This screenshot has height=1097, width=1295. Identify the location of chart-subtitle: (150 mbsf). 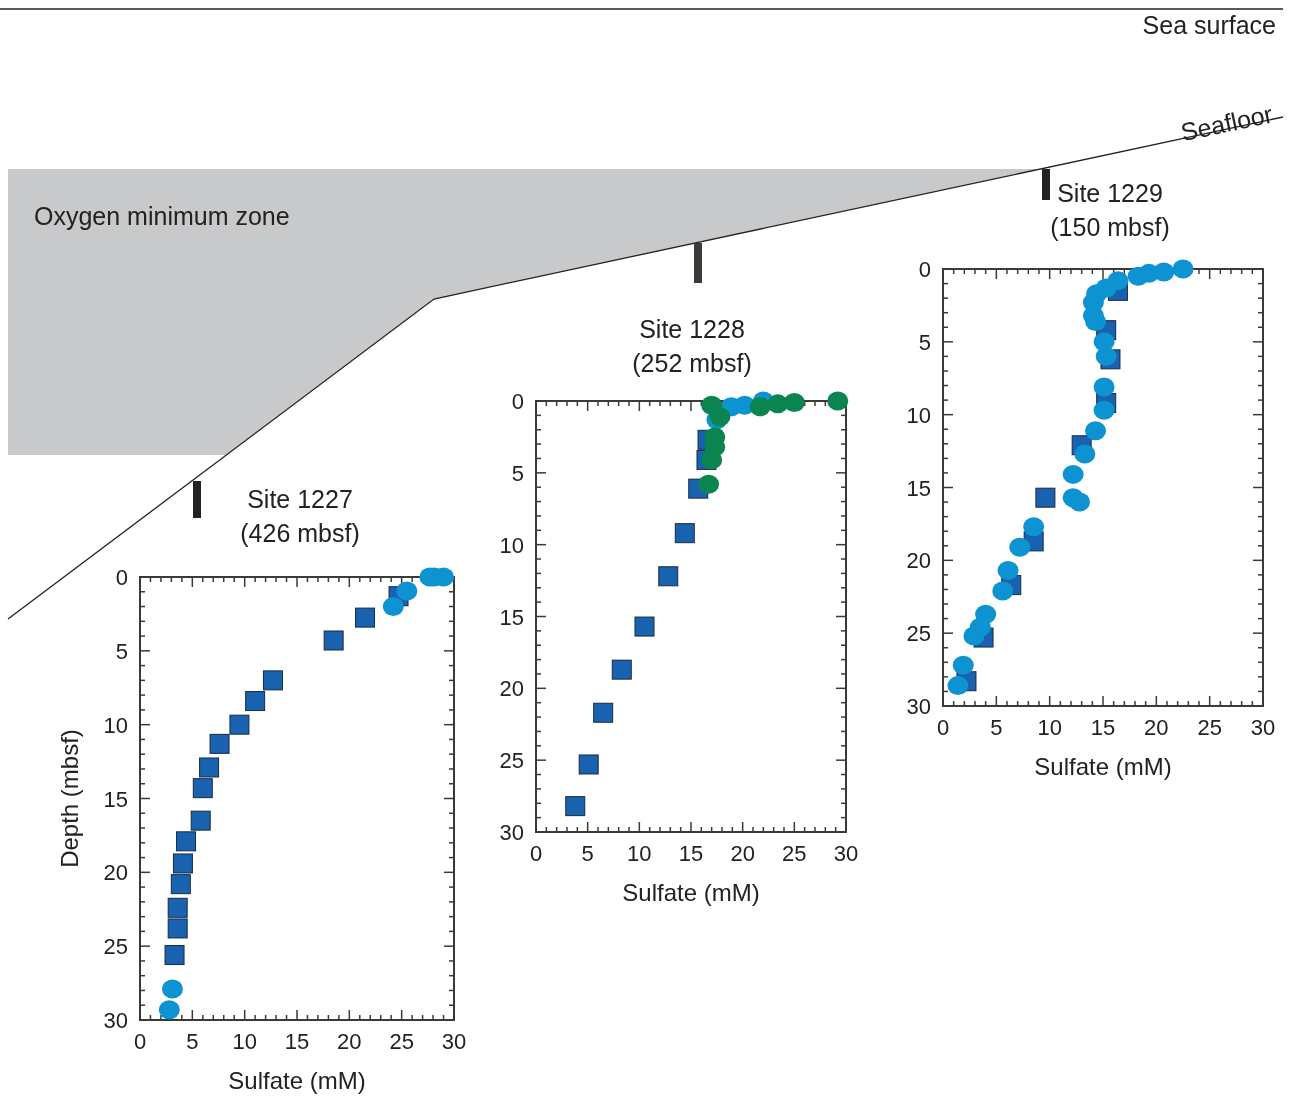
(1110, 227).